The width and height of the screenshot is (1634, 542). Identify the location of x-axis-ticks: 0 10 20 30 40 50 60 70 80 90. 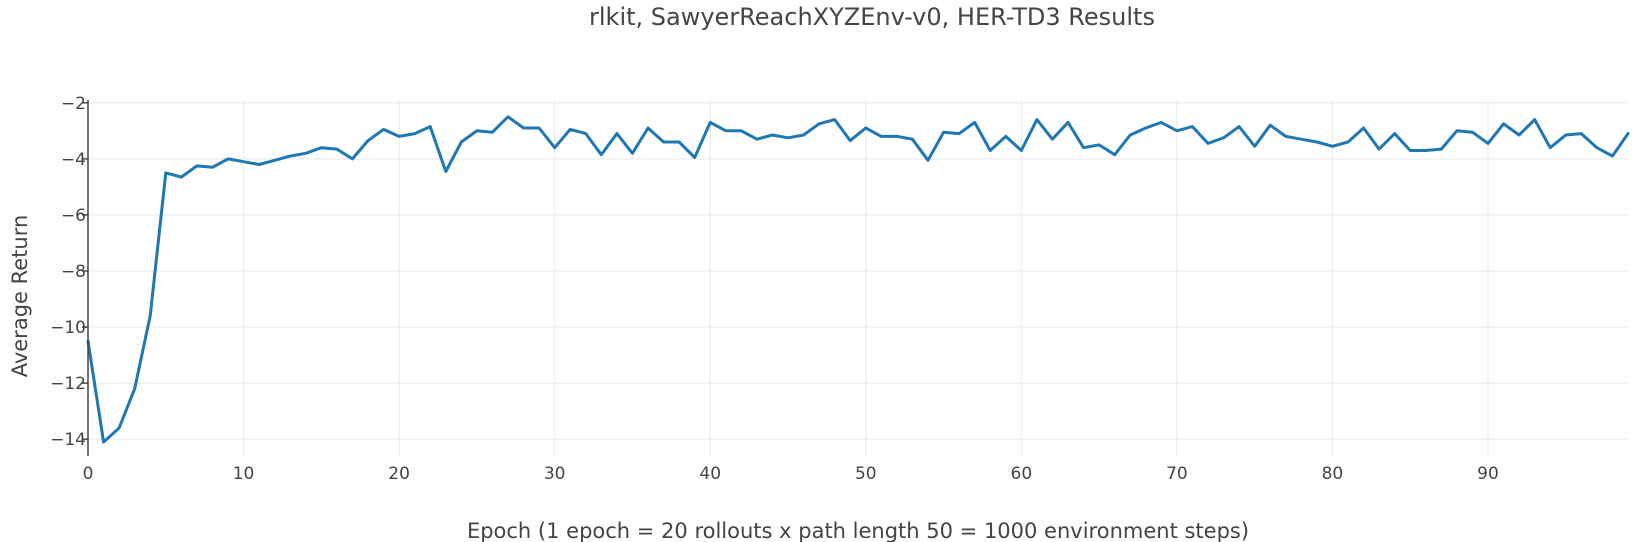
(791, 474).